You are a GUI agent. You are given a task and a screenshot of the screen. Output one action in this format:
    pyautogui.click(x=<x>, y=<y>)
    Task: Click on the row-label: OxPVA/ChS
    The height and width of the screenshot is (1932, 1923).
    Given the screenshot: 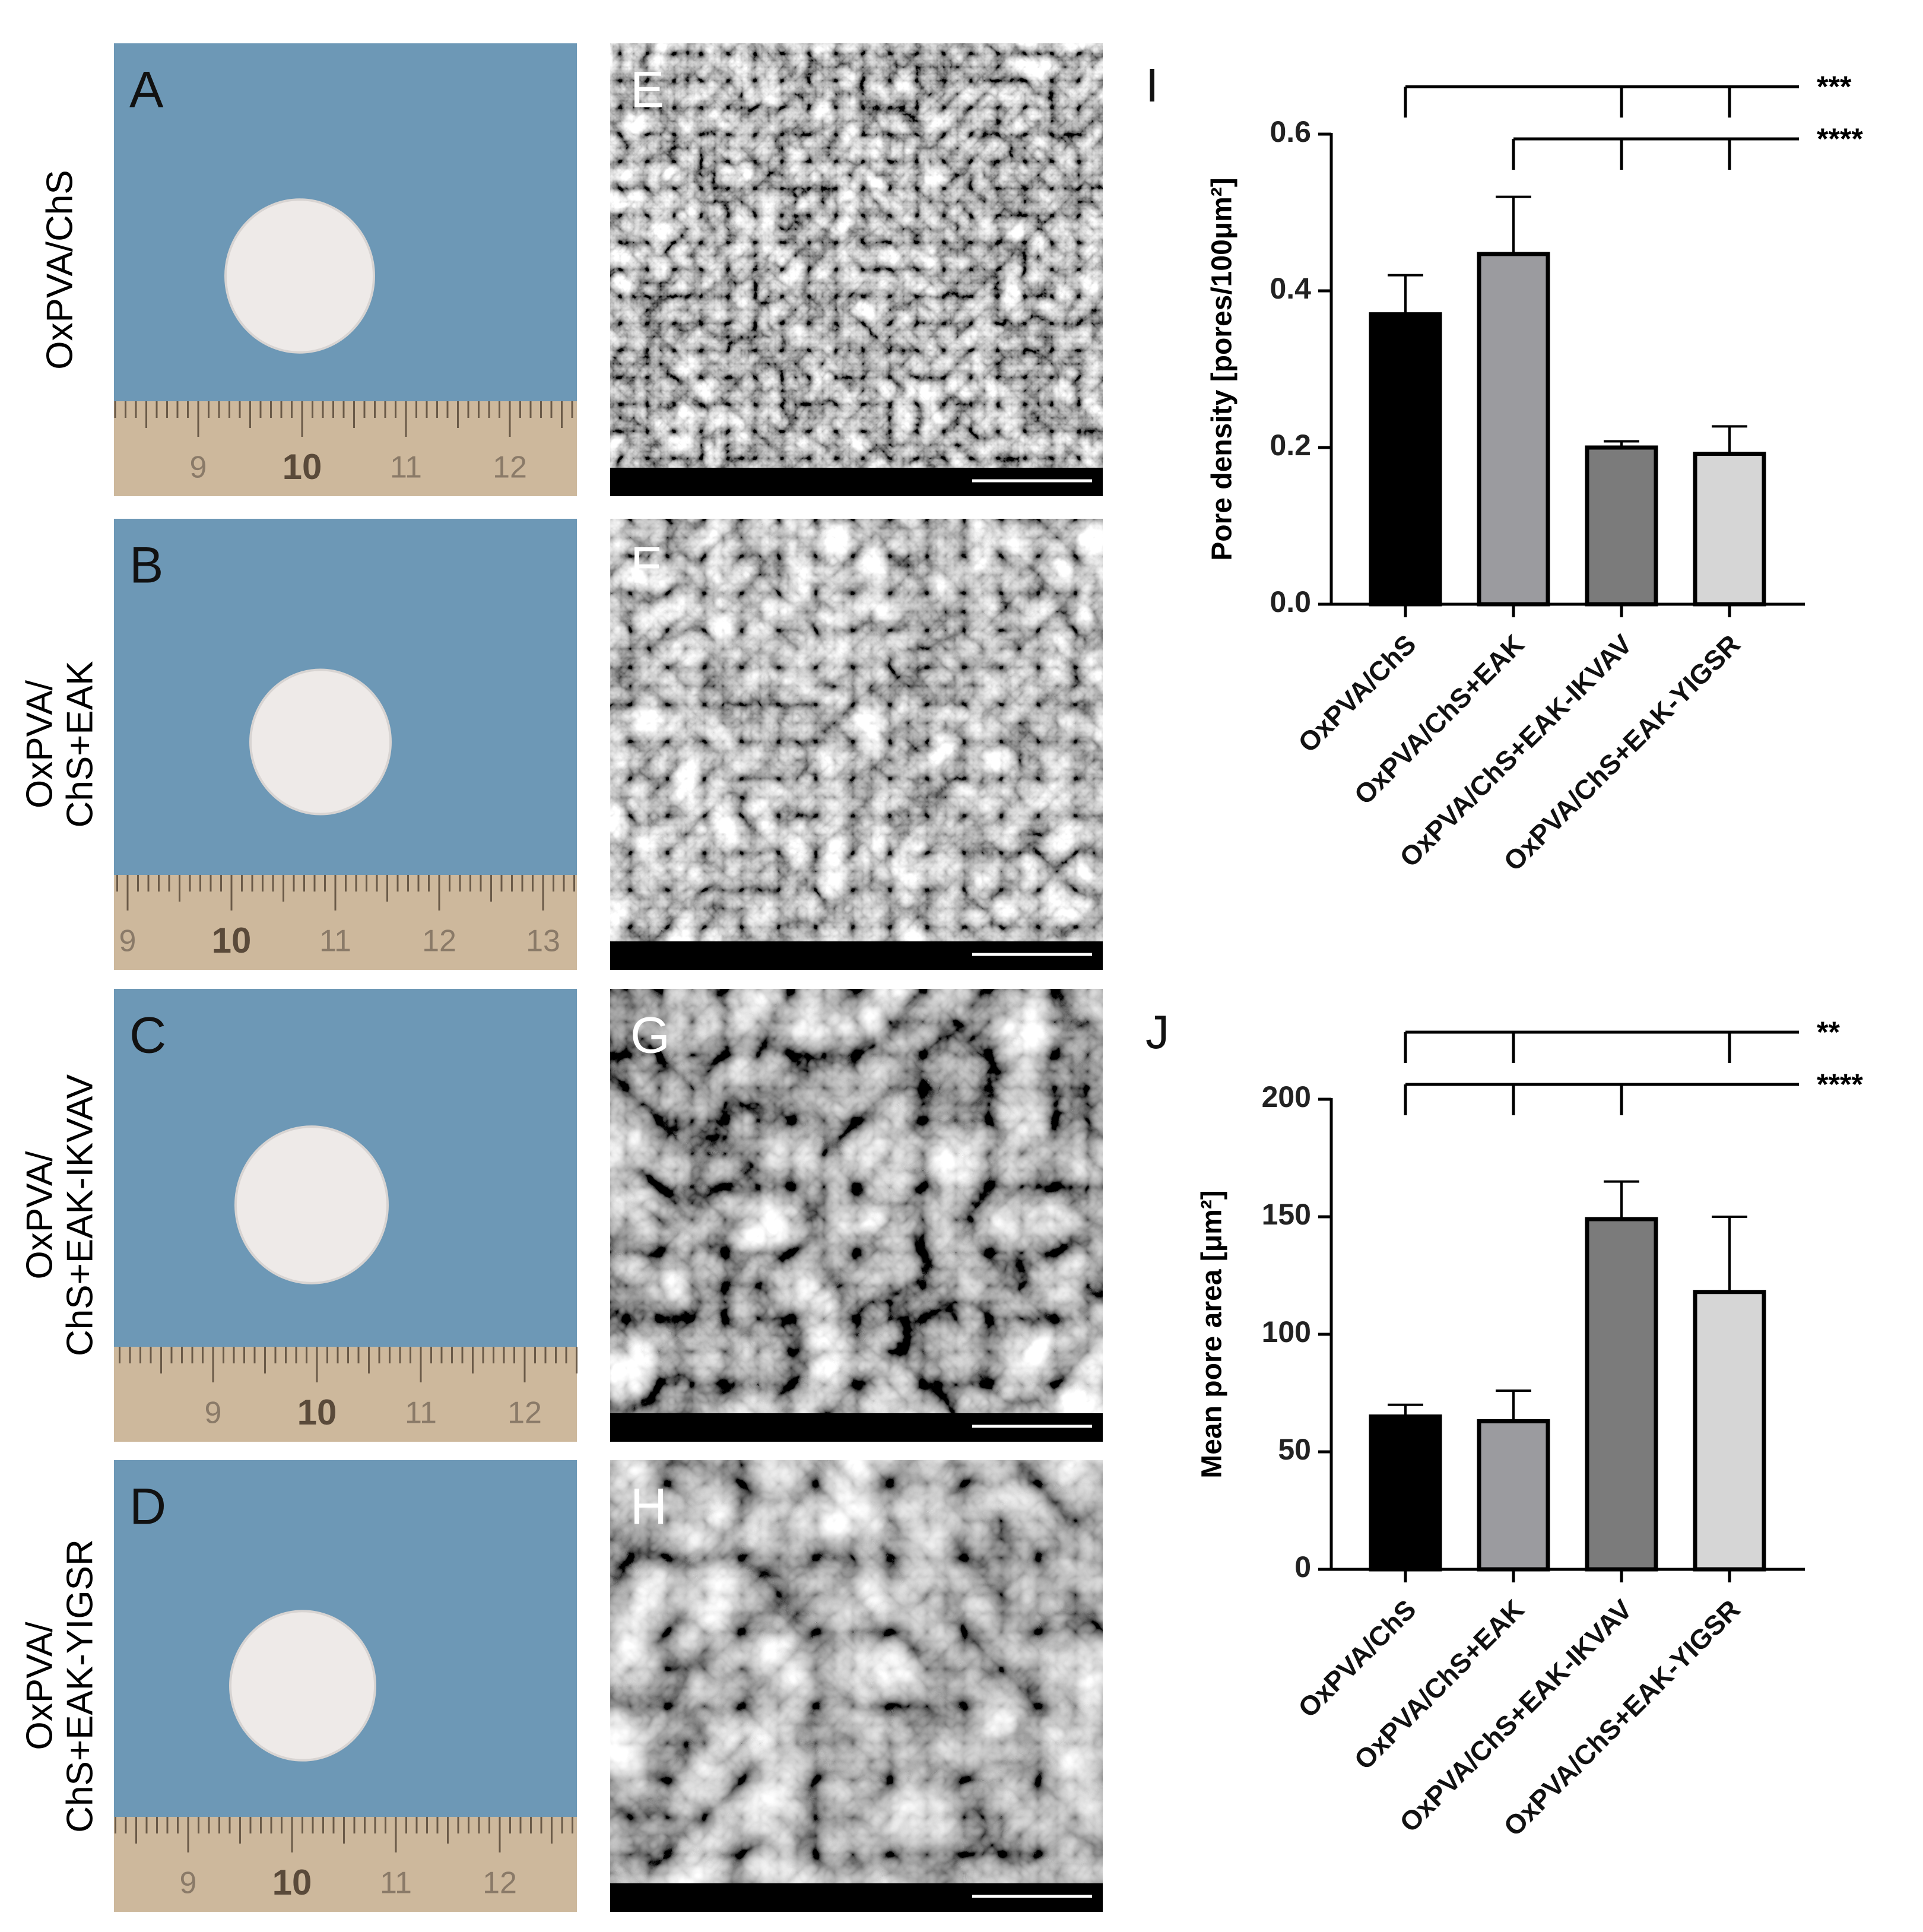 What is the action you would take?
    pyautogui.click(x=59, y=270)
    